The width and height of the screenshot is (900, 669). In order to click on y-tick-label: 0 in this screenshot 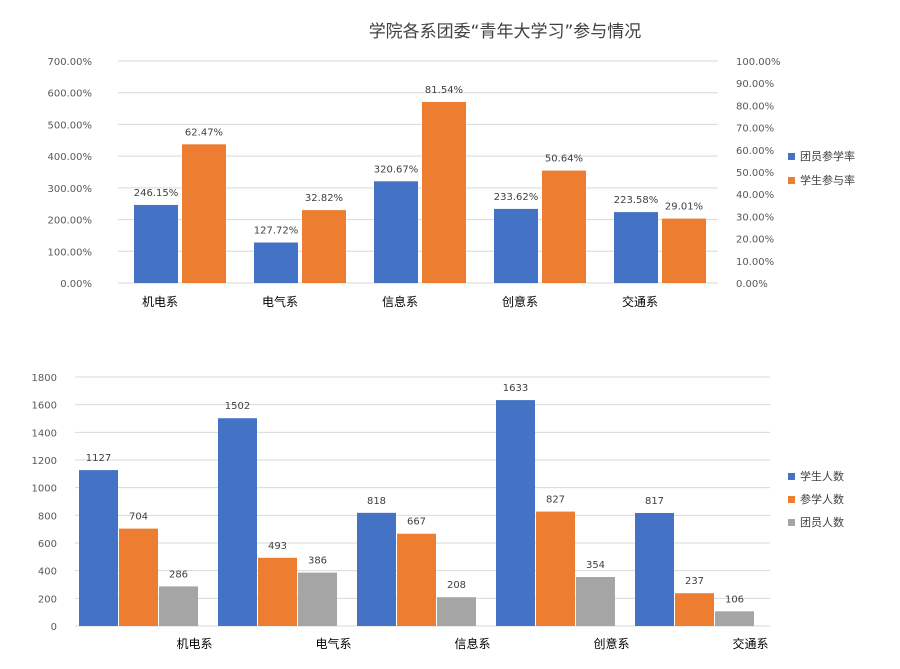, I will do `click(54, 627)`.